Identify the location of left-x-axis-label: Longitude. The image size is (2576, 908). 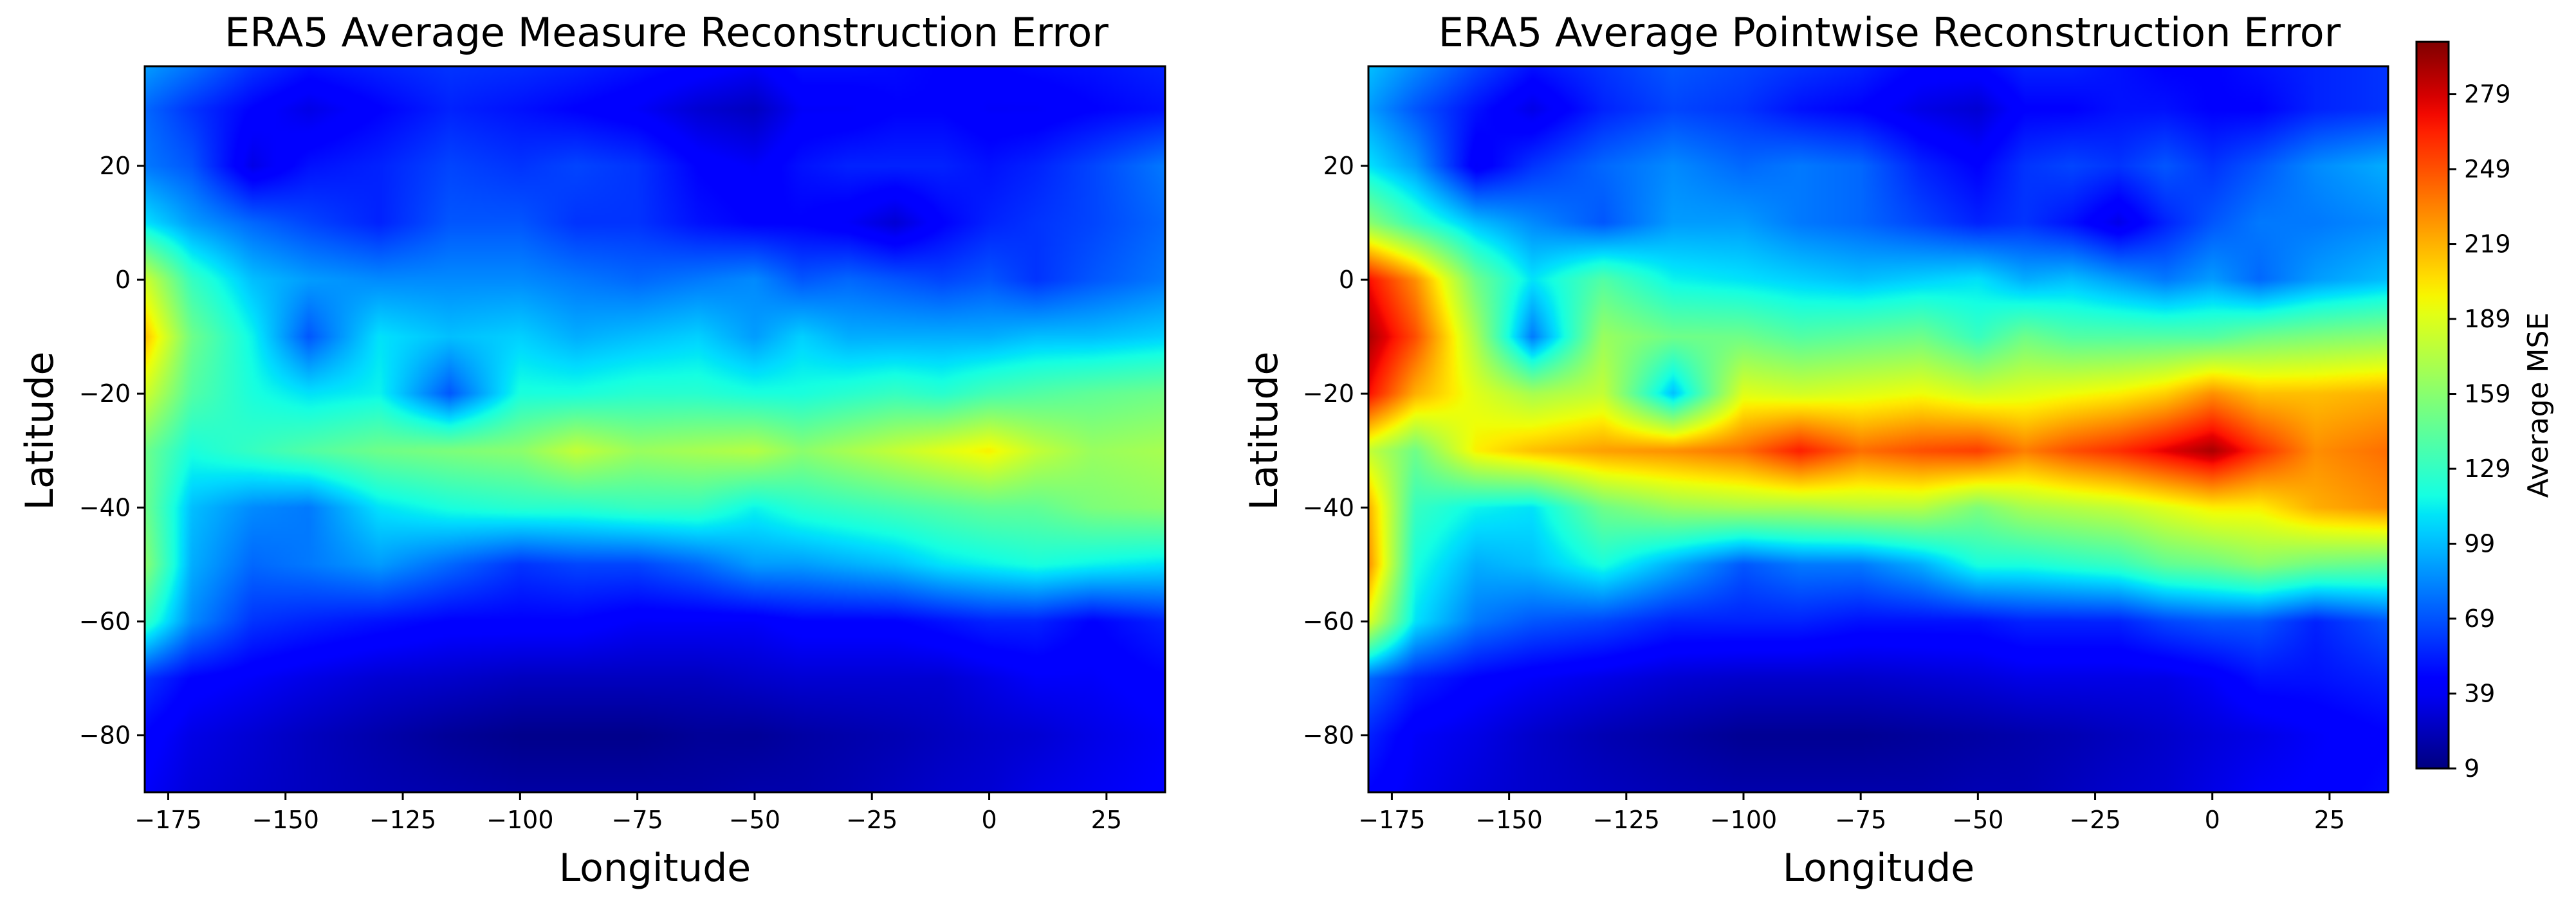
(655, 868).